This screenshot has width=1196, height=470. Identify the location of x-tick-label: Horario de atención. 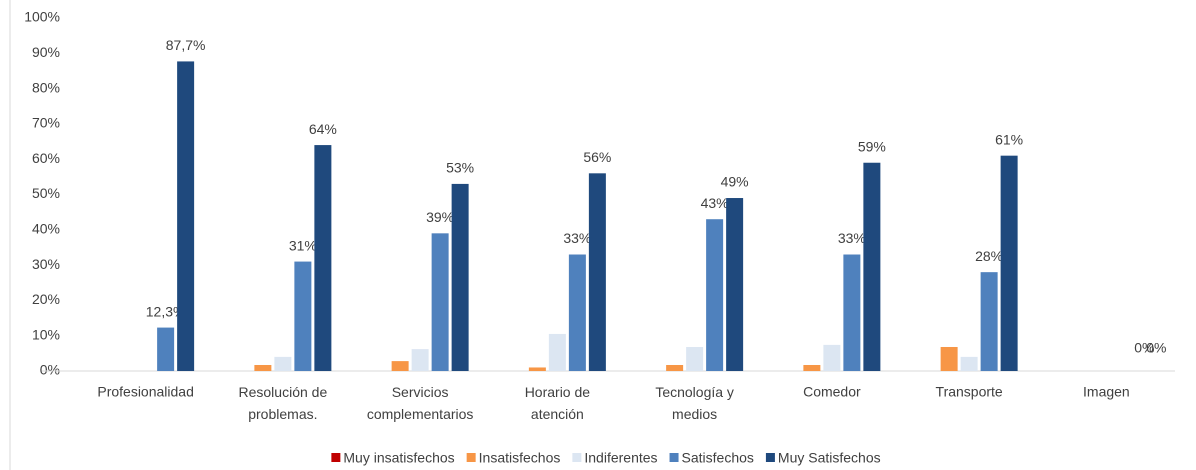
(558, 403).